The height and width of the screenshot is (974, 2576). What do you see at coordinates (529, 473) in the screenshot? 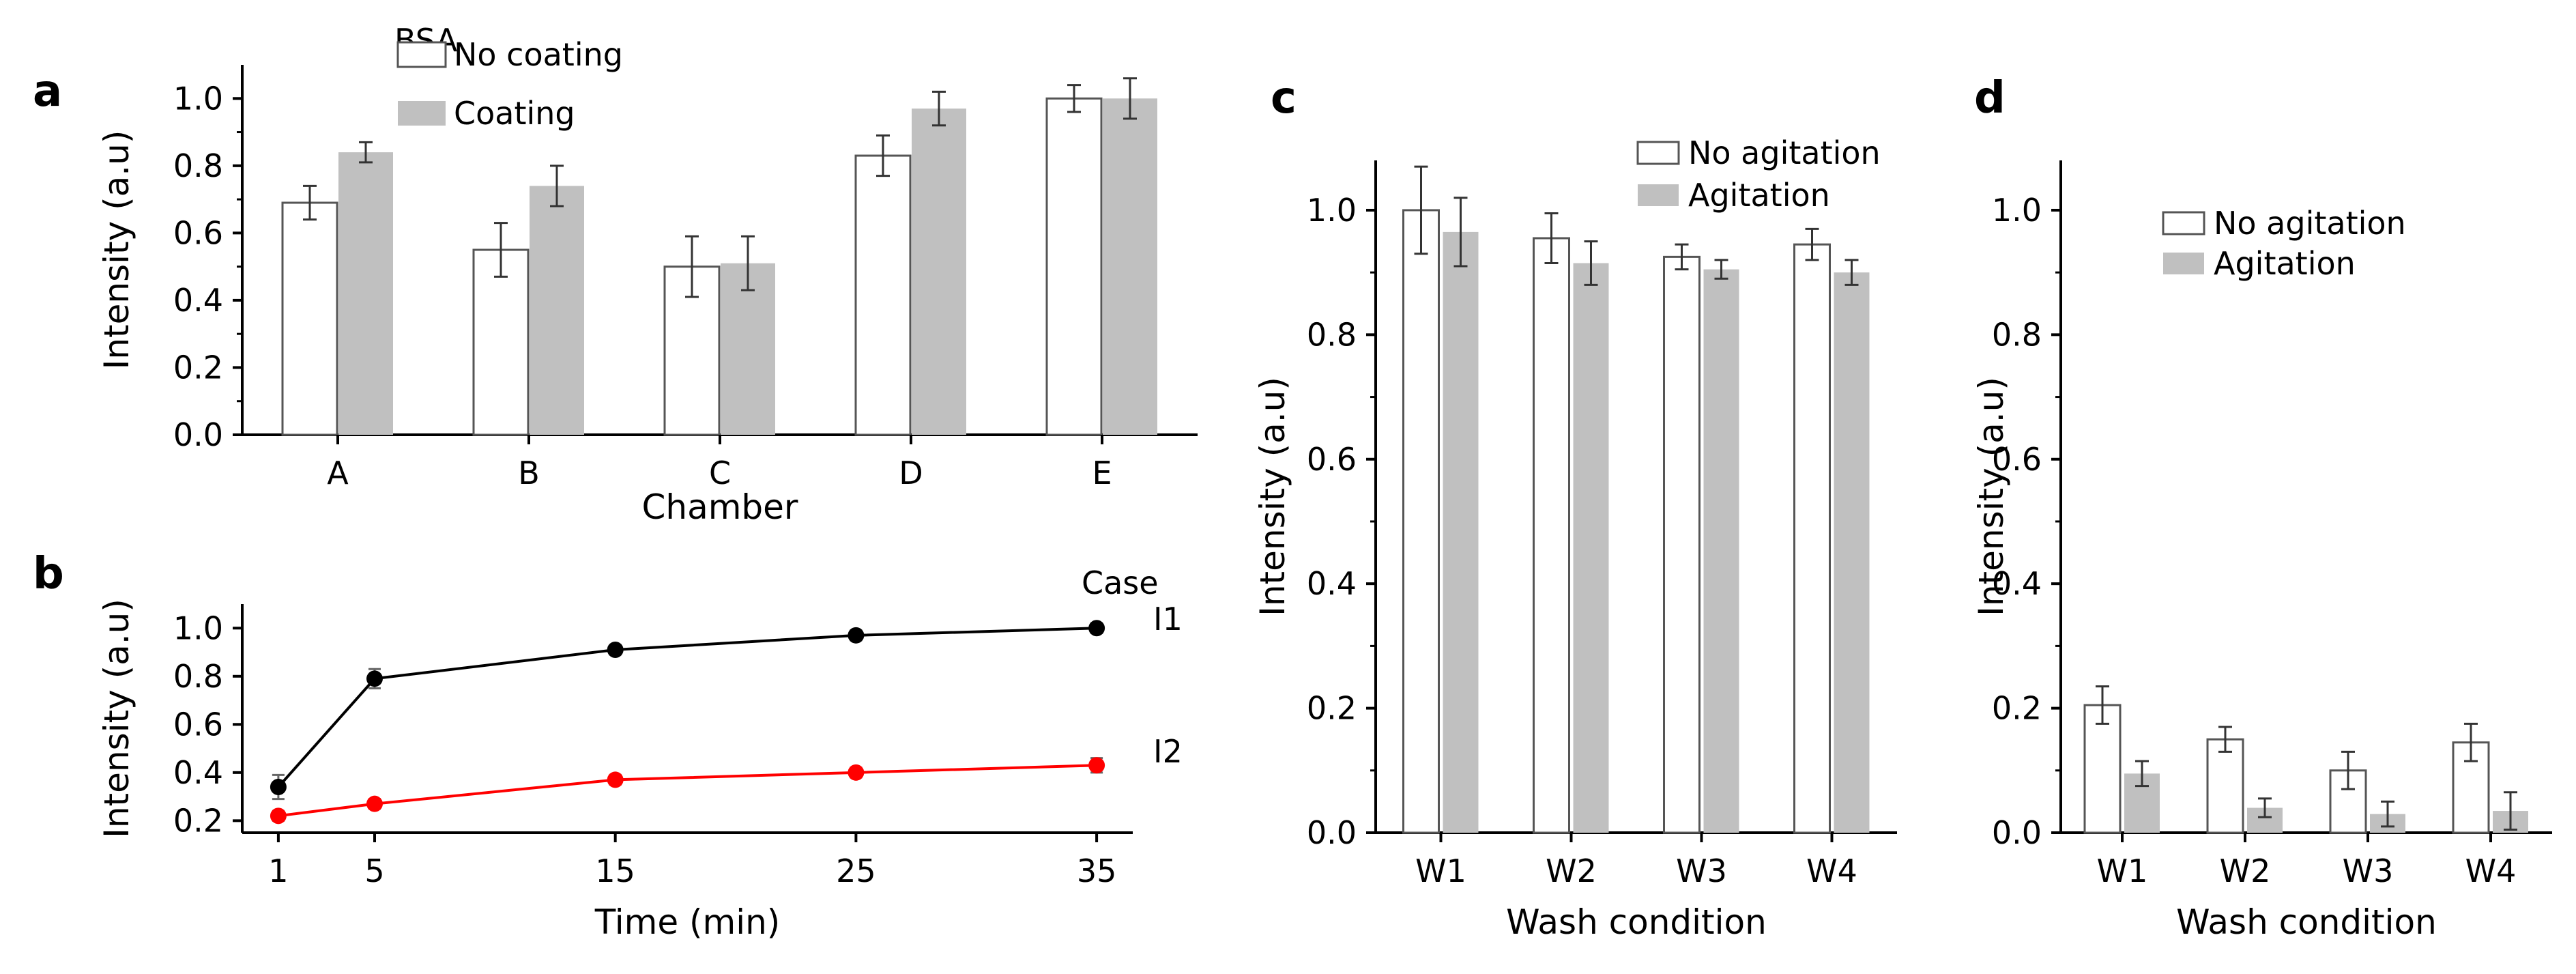
I see `x-tick-label: B` at bounding box center [529, 473].